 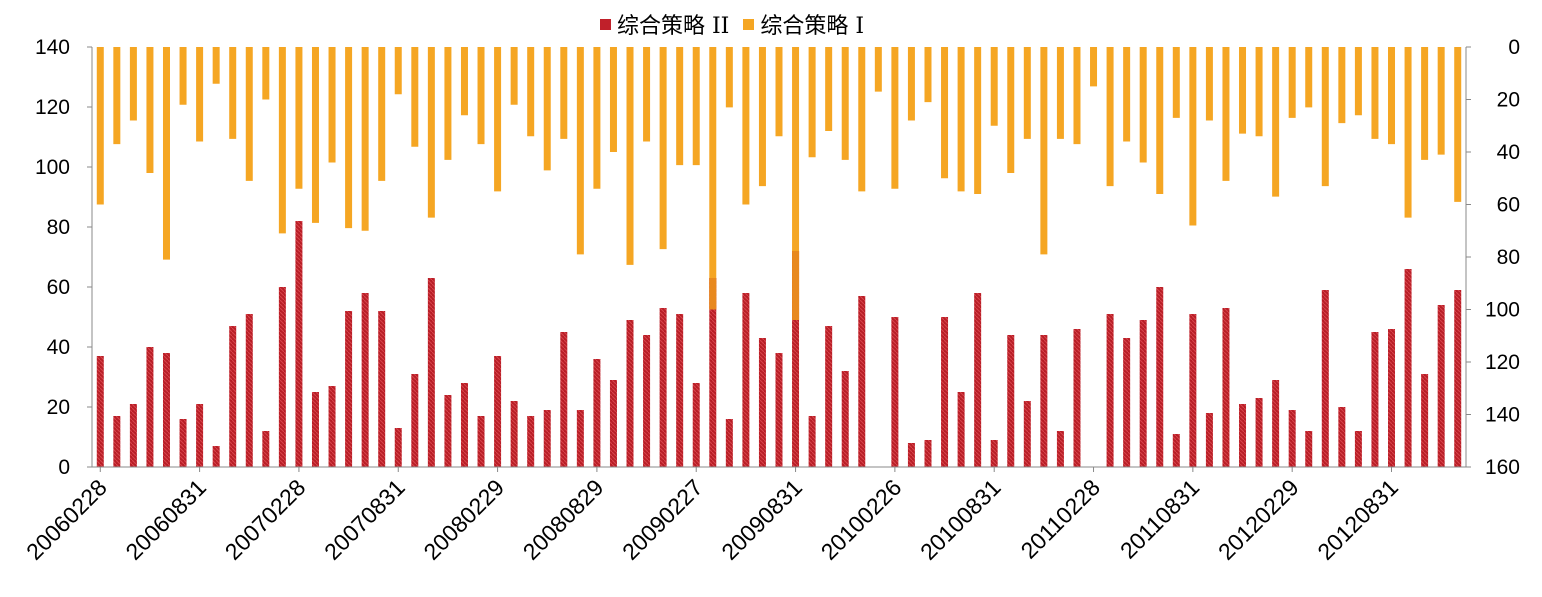 I want to click on x-axis-tick-label: 20100226, so click(x=861, y=519).